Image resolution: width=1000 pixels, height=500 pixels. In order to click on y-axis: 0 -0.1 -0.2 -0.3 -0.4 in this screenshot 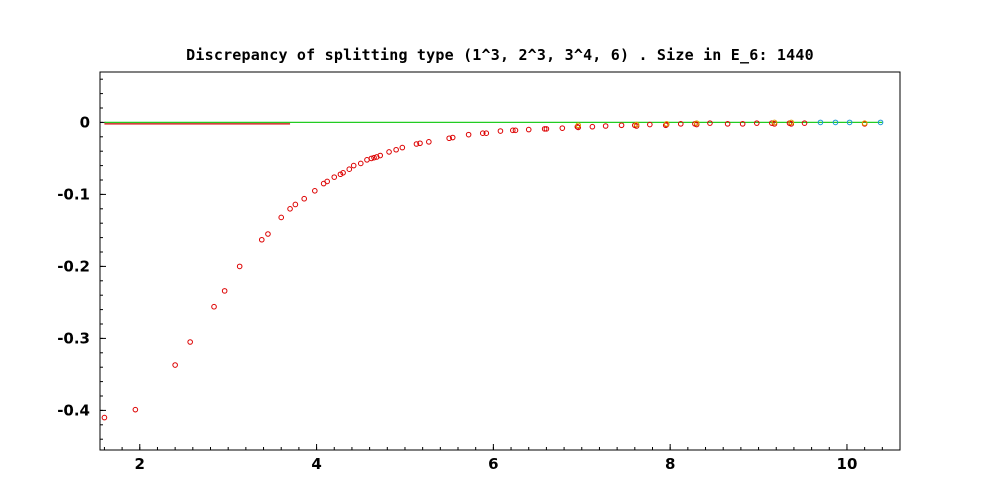, I will do `click(81, 259)`.